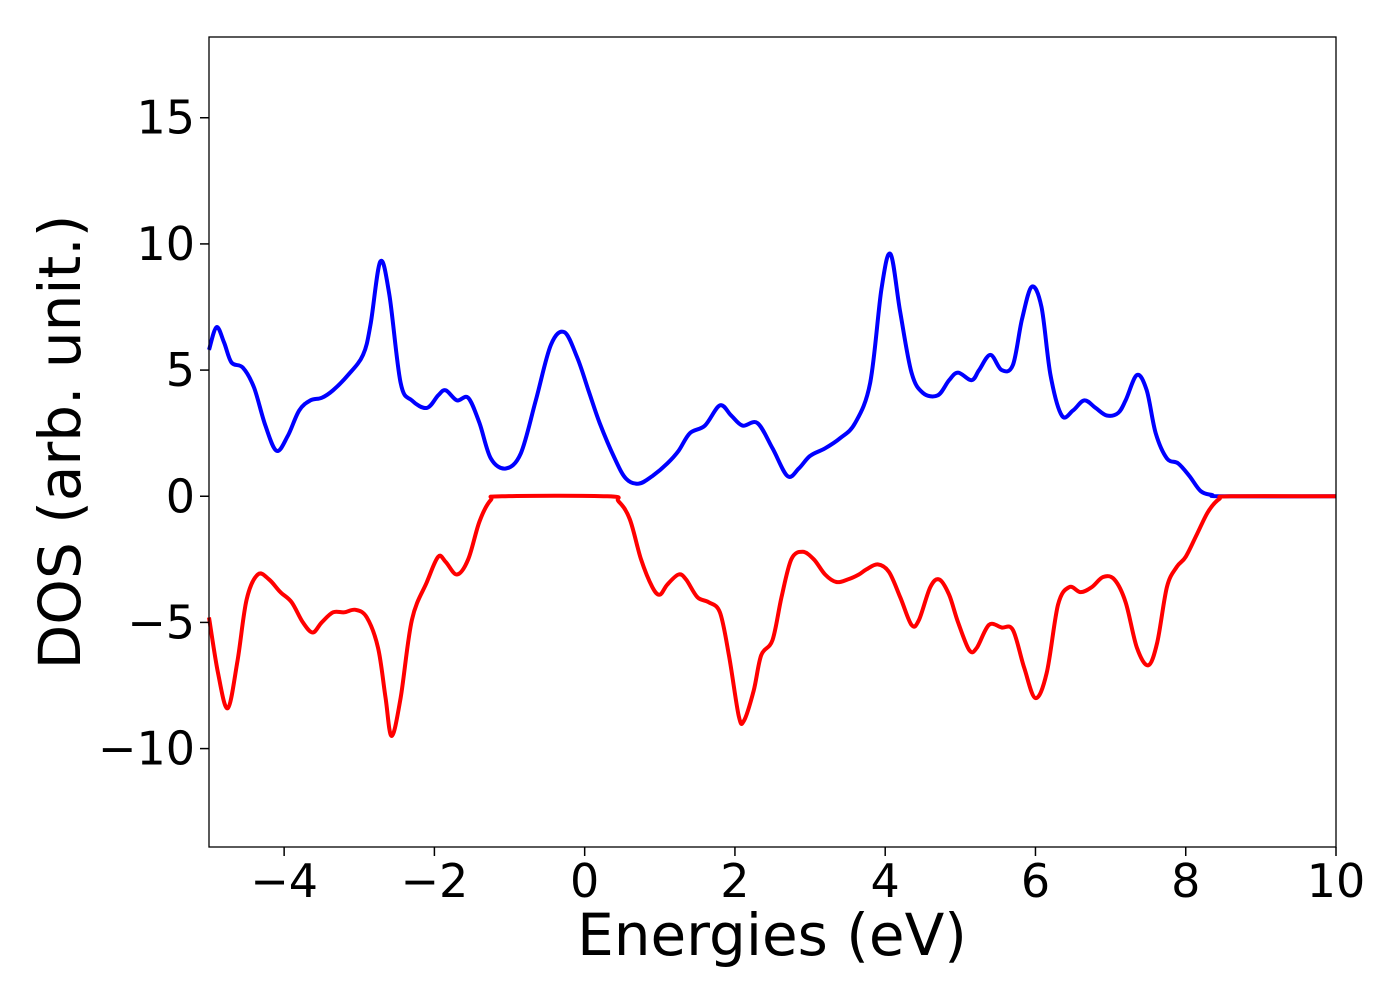 The image size is (1400, 1000). What do you see at coordinates (772, 935) in the screenshot?
I see `x-axis-title: Energies (eV)` at bounding box center [772, 935].